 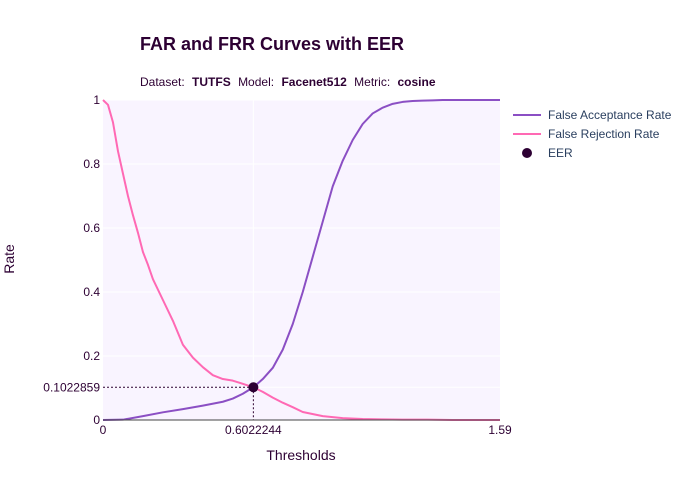 I want to click on x-tick-label: 1.59, so click(x=500, y=430).